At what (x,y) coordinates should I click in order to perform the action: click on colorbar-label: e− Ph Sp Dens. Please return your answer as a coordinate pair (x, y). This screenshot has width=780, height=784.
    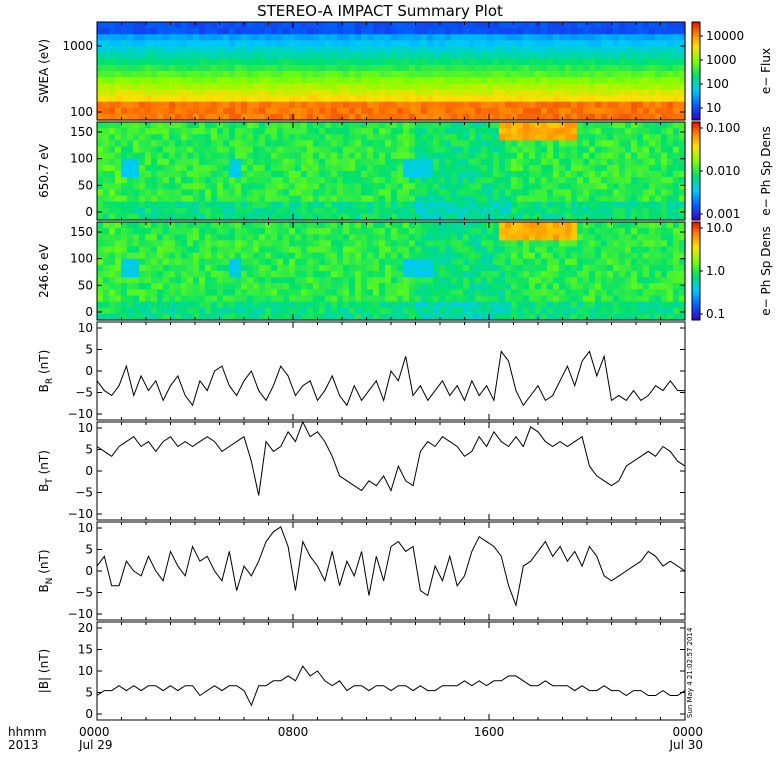
    Looking at the image, I should click on (766, 170).